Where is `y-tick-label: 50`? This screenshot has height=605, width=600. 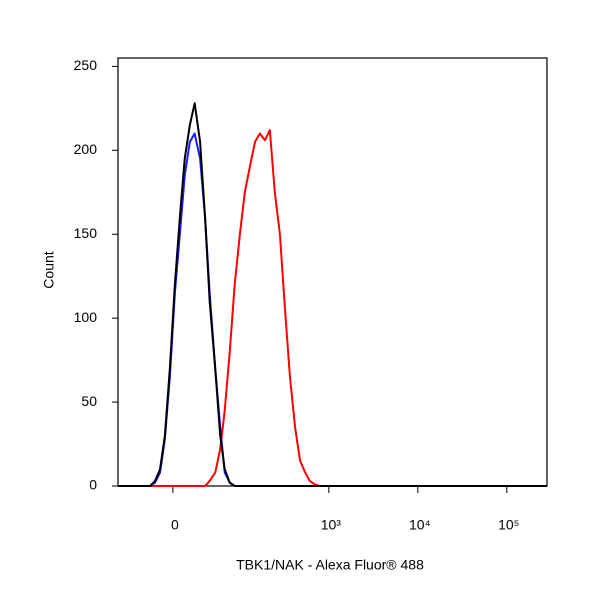
y-tick-label: 50 is located at coordinates (89, 401).